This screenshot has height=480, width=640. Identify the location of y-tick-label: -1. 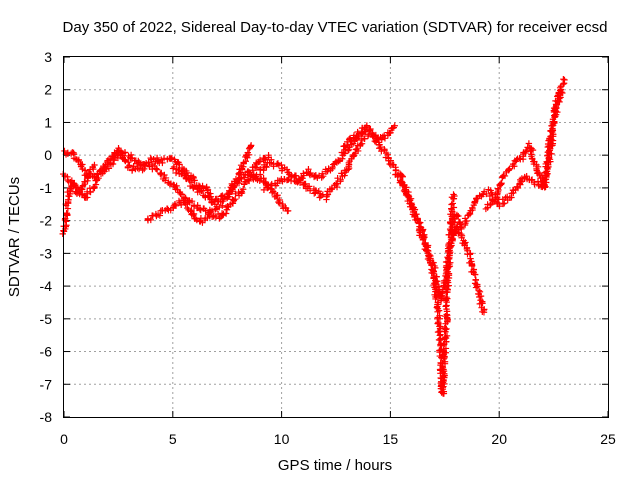
(46, 188).